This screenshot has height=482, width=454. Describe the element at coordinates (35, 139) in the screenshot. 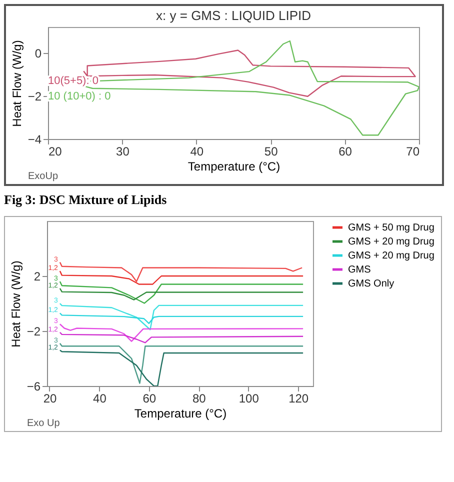

I see `y-tick-label: −4` at that location.